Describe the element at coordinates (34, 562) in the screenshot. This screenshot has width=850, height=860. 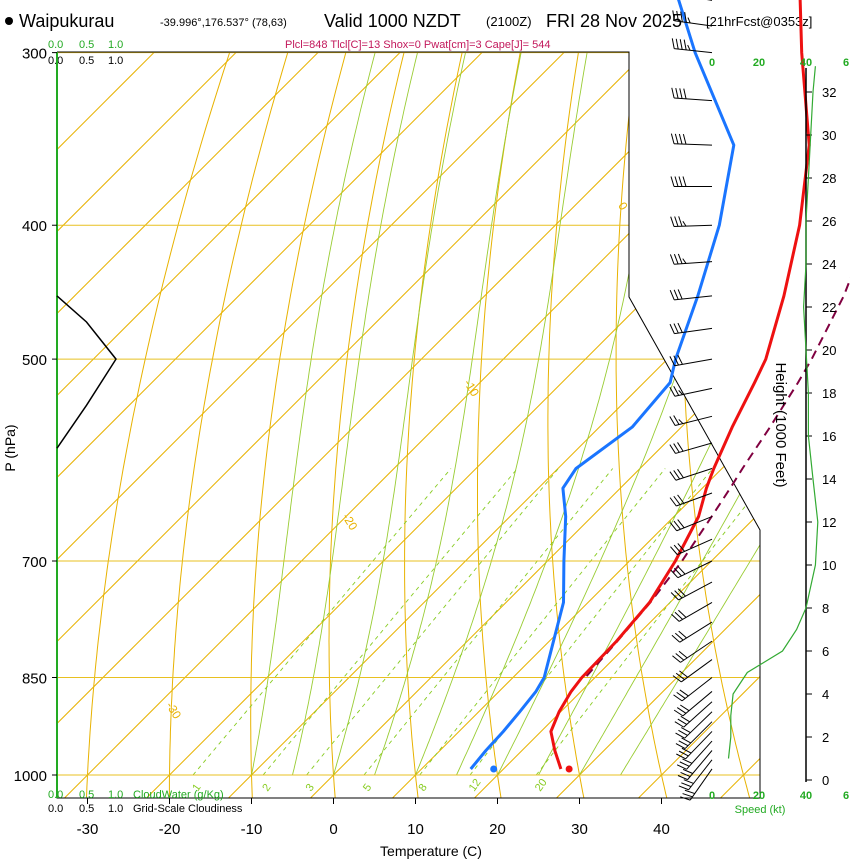
I see `pressure-label: 700` at that location.